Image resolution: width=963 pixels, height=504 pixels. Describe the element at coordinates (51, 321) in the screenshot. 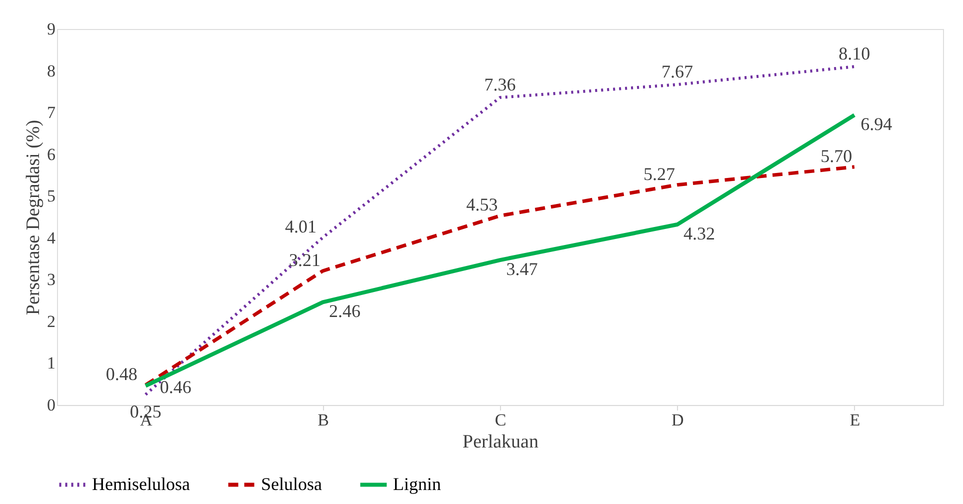

I see `y-tick-label: 2` at that location.